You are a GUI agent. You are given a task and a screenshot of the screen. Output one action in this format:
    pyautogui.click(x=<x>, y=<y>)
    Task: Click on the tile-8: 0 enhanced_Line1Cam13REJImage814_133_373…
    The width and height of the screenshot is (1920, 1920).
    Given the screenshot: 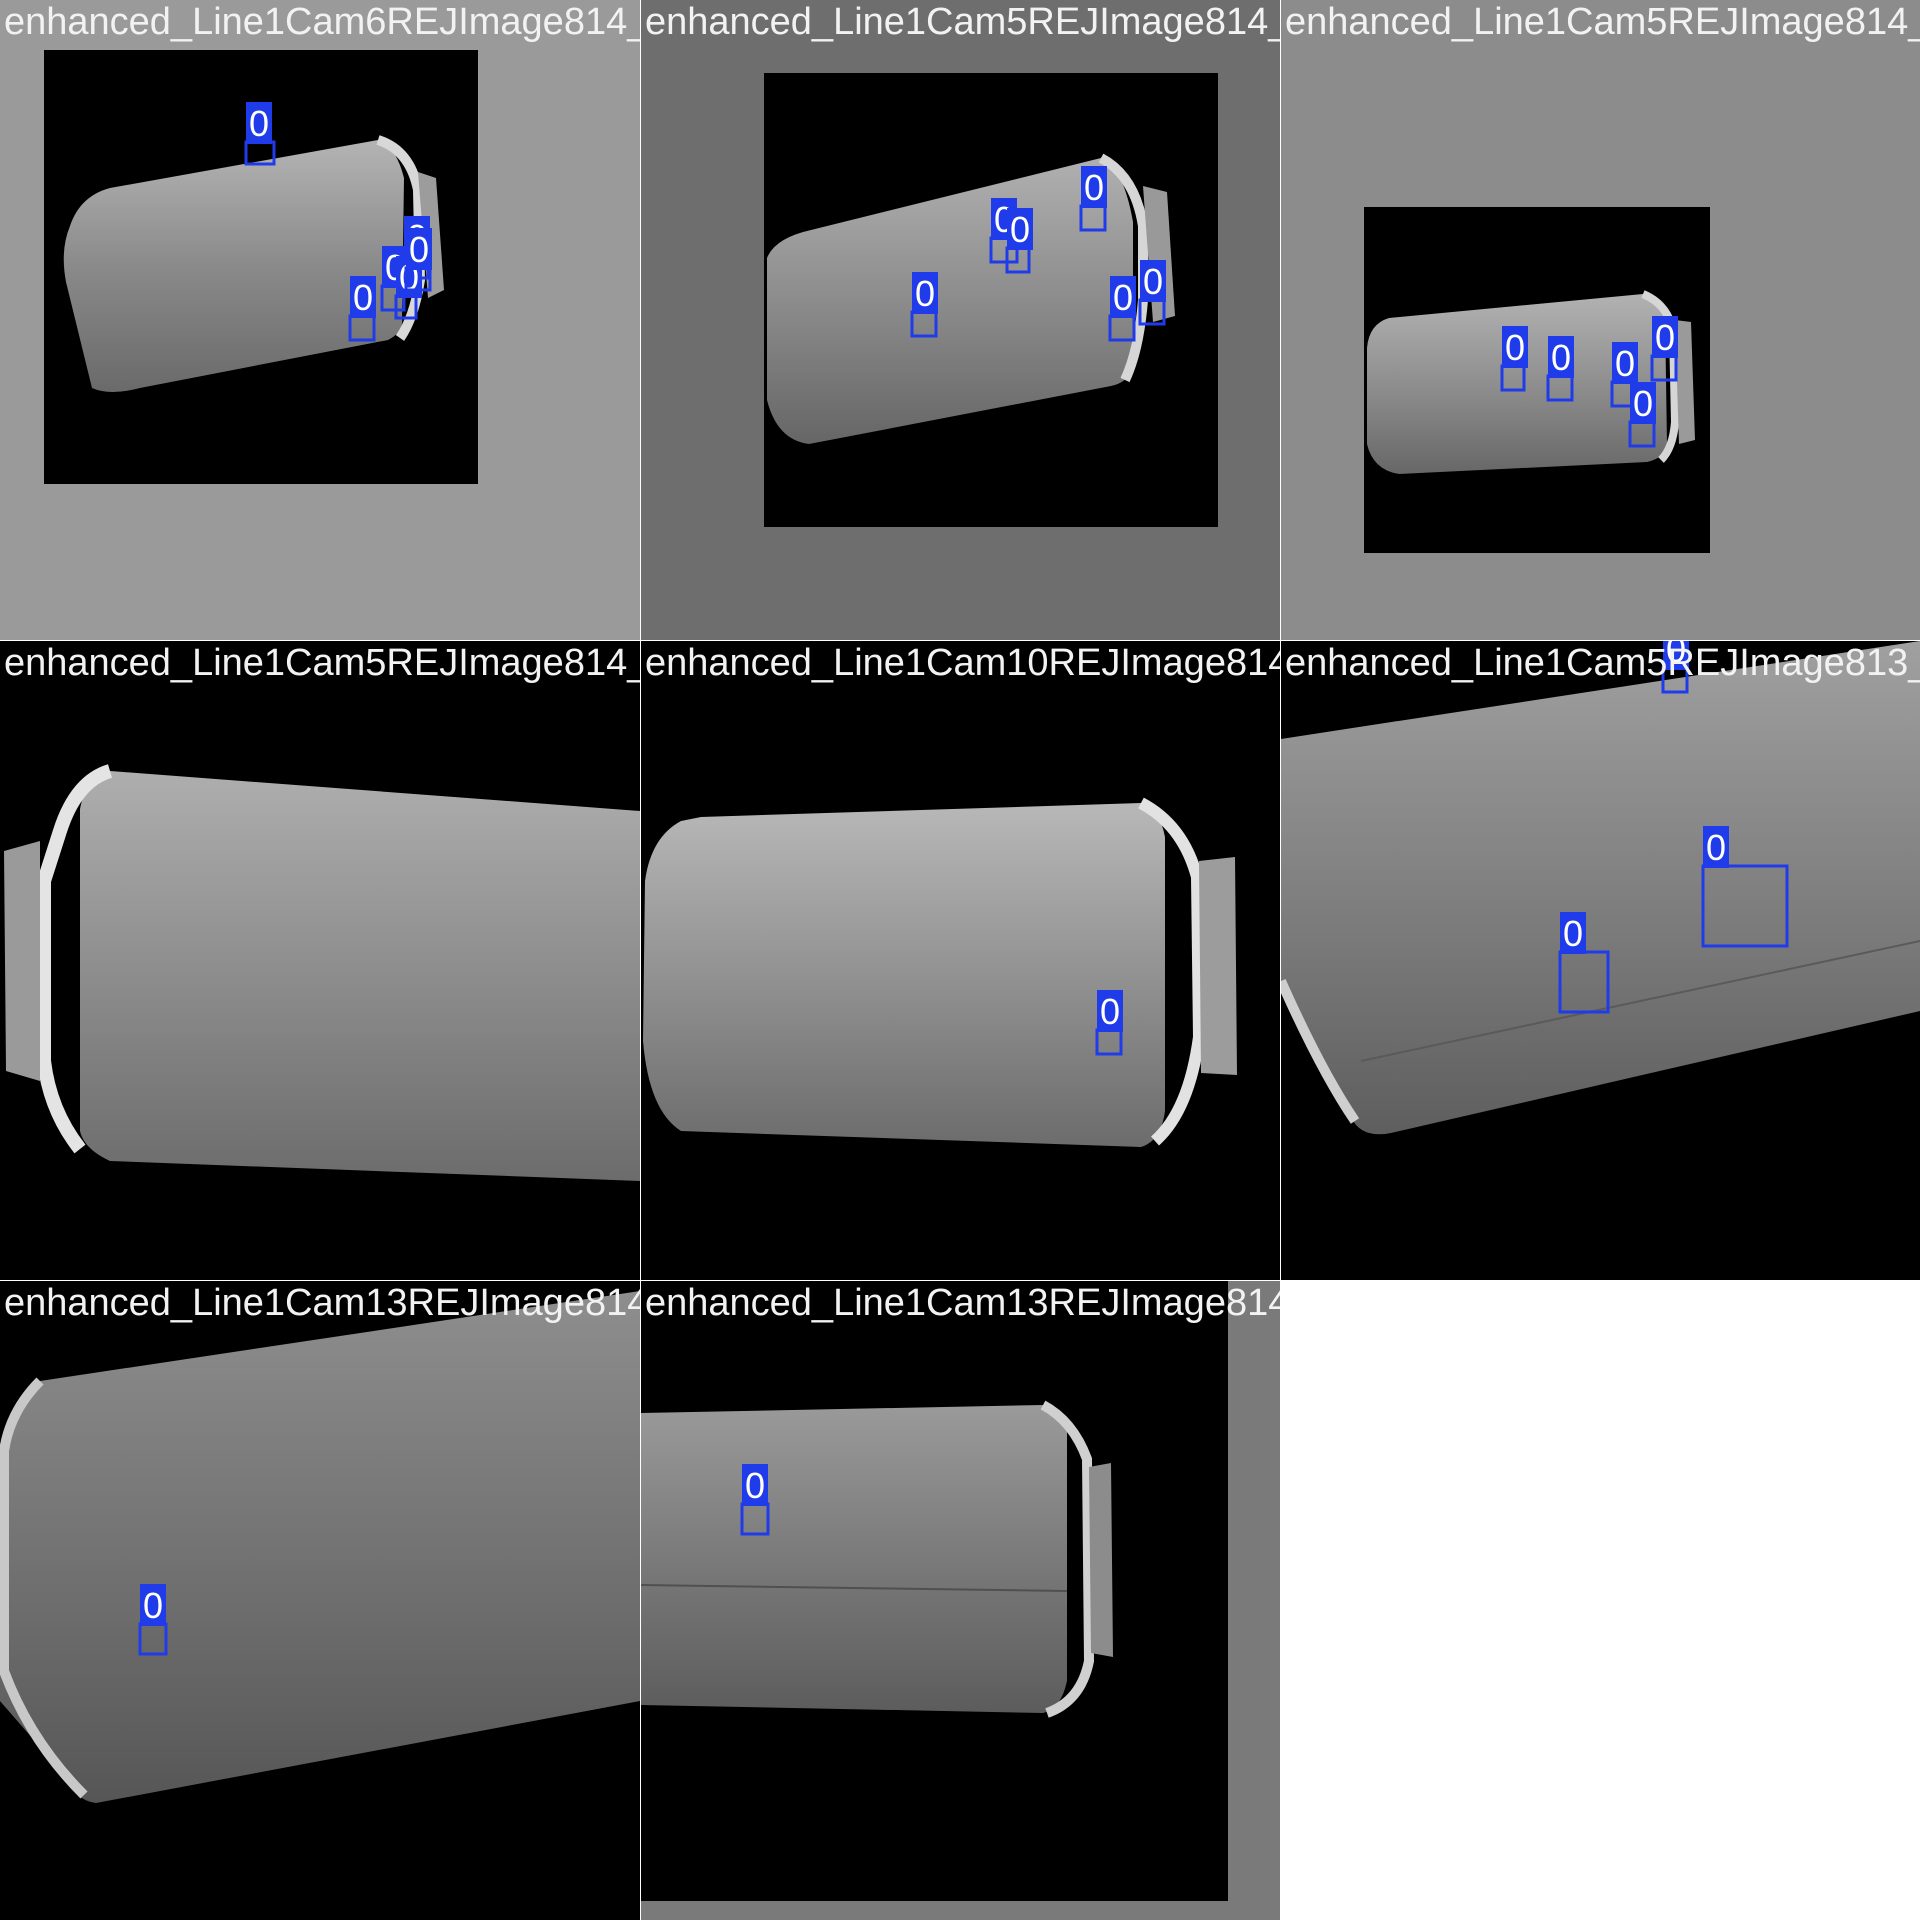 What is the action you would take?
    pyautogui.click(x=960, y=1600)
    